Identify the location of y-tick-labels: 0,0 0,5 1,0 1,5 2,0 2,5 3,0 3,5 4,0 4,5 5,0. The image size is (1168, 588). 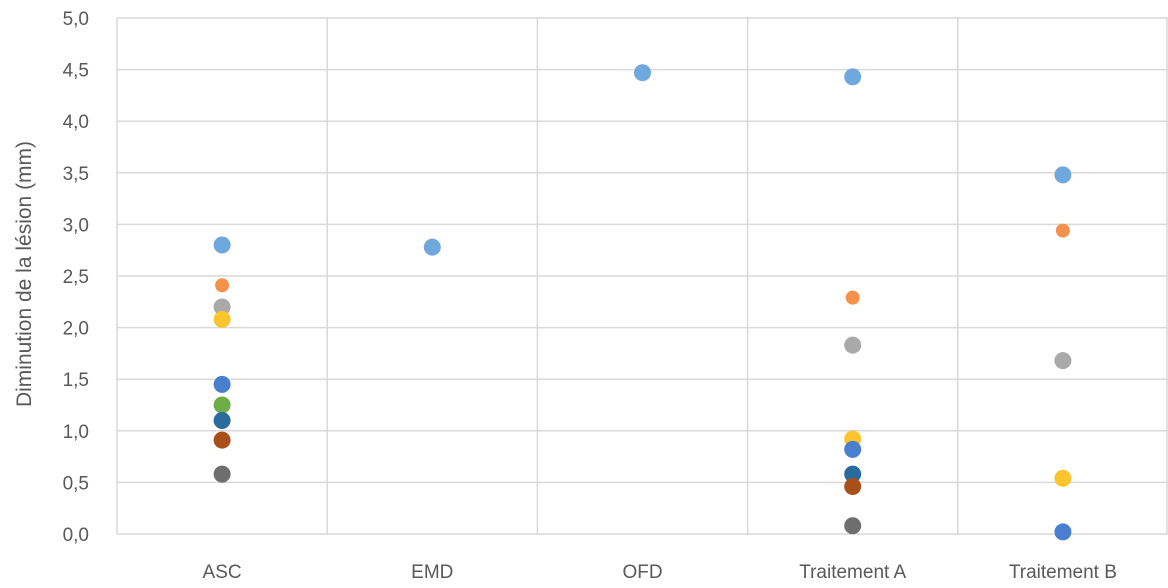
(76, 277).